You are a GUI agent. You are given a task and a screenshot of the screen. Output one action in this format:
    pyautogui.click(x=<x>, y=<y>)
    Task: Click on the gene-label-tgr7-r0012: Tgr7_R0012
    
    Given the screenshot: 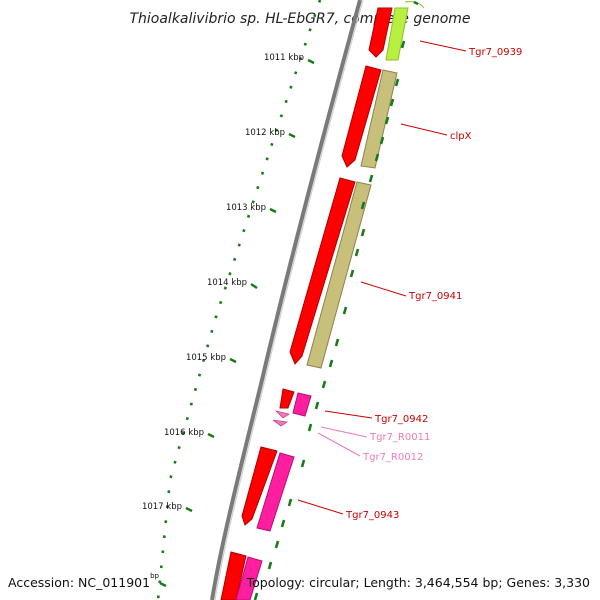 What is the action you would take?
    pyautogui.click(x=392, y=457)
    